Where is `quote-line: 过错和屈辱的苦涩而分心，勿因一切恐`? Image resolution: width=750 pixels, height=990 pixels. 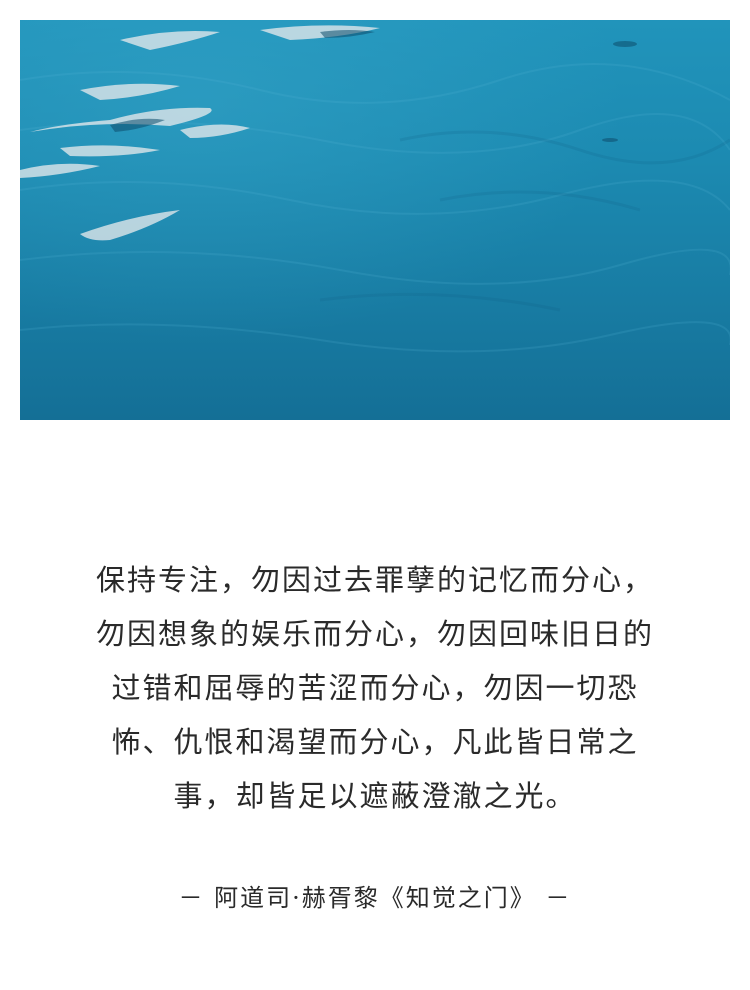
quote-line: 过错和屈辱的苦涩而分心，勿因一切恐 is located at coordinates (375, 688).